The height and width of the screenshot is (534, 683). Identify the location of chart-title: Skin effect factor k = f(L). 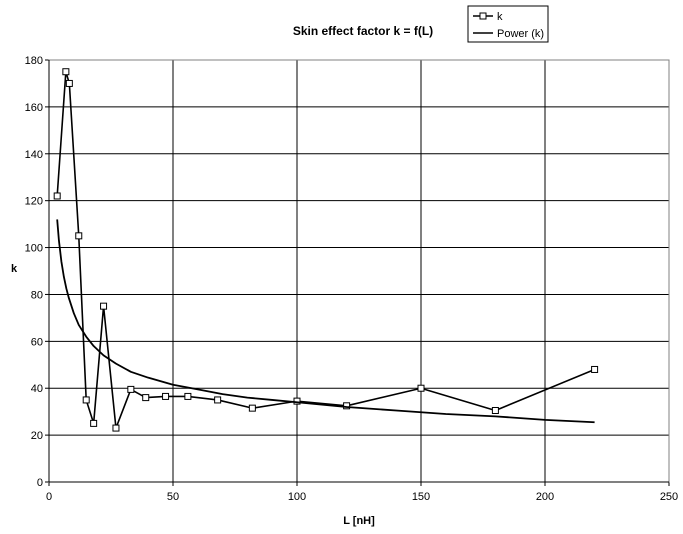
(363, 31).